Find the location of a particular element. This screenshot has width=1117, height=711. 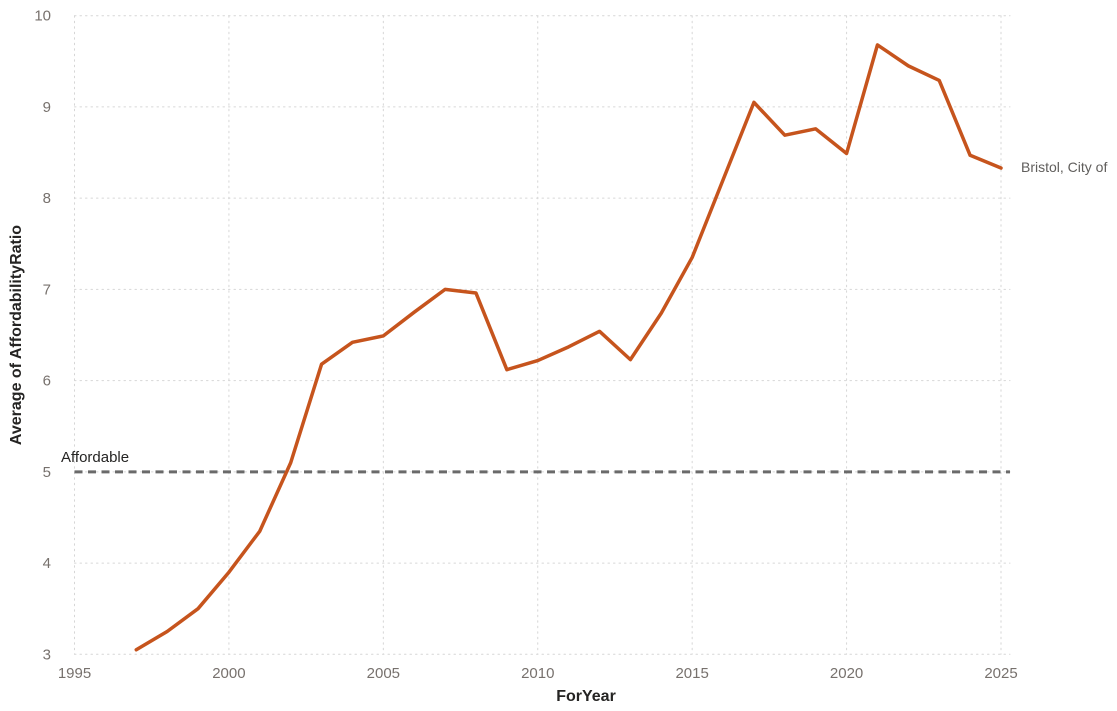

y-tick-label: 10 is located at coordinates (42, 16).